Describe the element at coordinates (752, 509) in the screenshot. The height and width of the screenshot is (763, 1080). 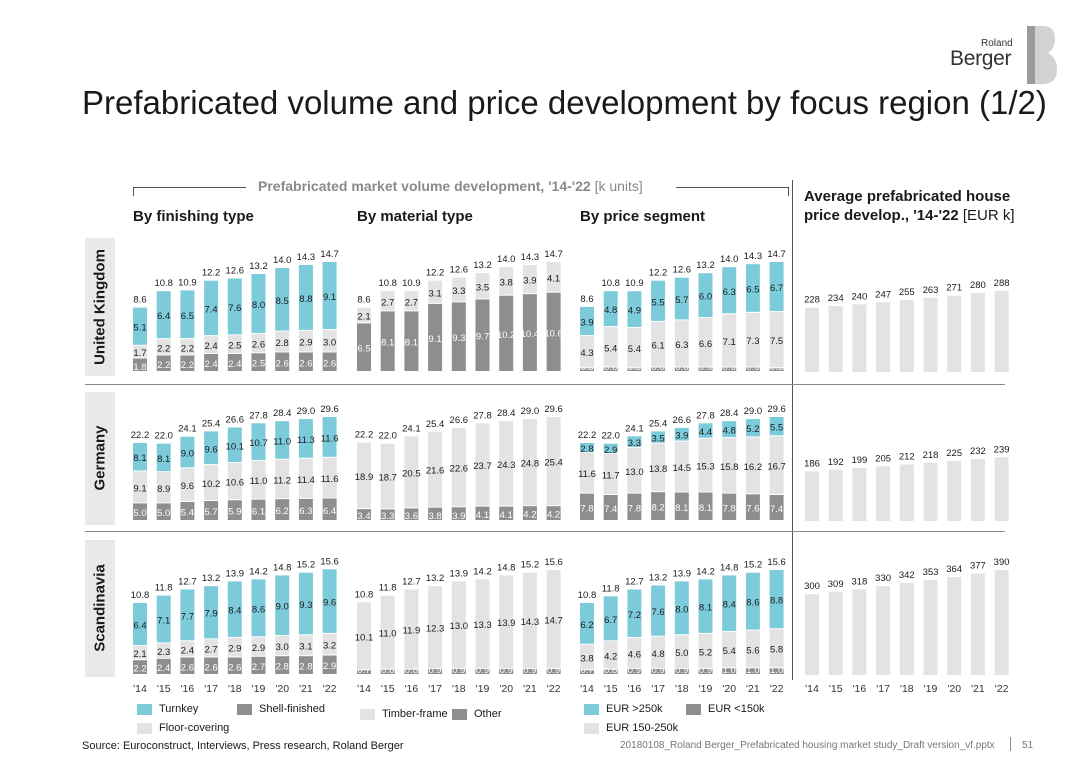
I see `data-label: 7.6` at that location.